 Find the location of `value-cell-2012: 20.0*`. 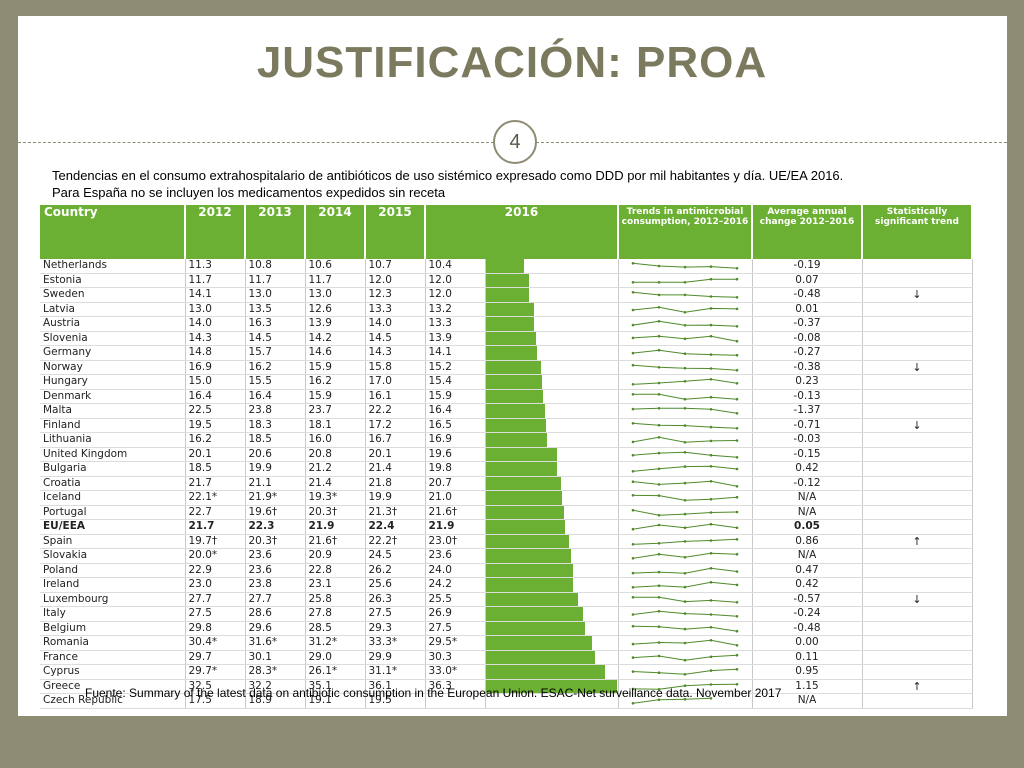

value-cell-2012: 20.0* is located at coordinates (215, 556).